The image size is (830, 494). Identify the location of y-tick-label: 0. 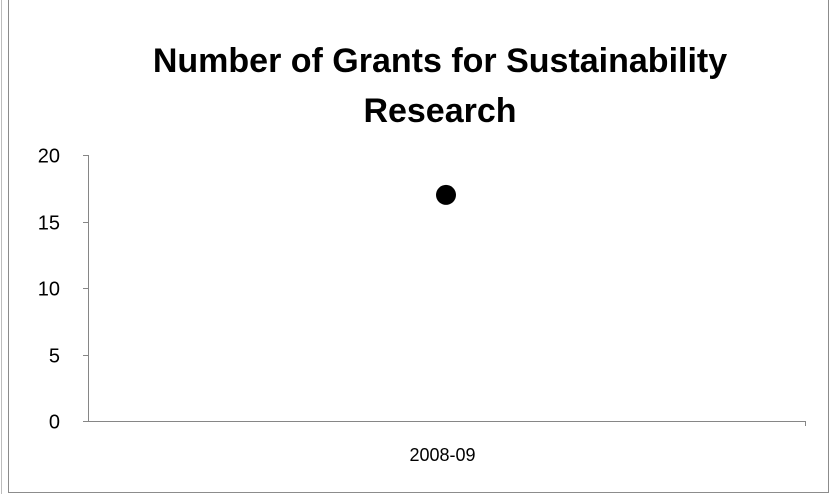
(54, 423).